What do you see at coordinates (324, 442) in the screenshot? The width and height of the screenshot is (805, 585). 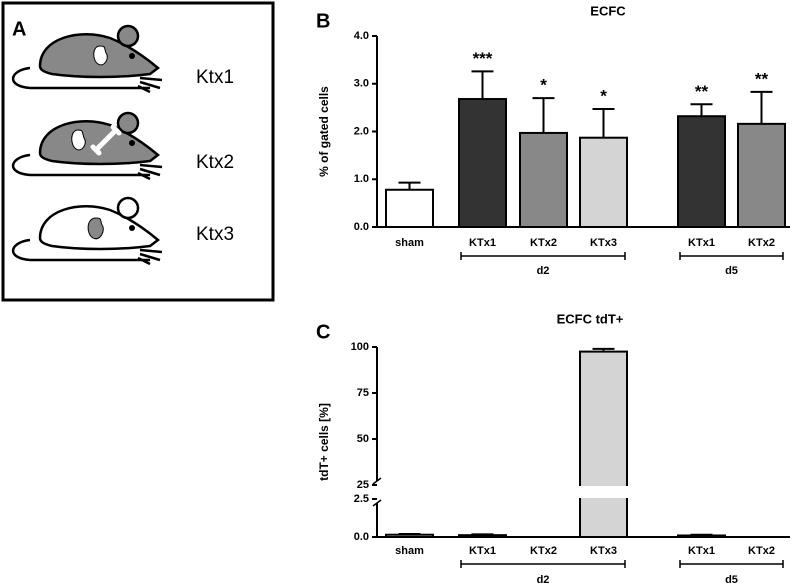 I see `y-axis-label: tdT+ cells [%]` at bounding box center [324, 442].